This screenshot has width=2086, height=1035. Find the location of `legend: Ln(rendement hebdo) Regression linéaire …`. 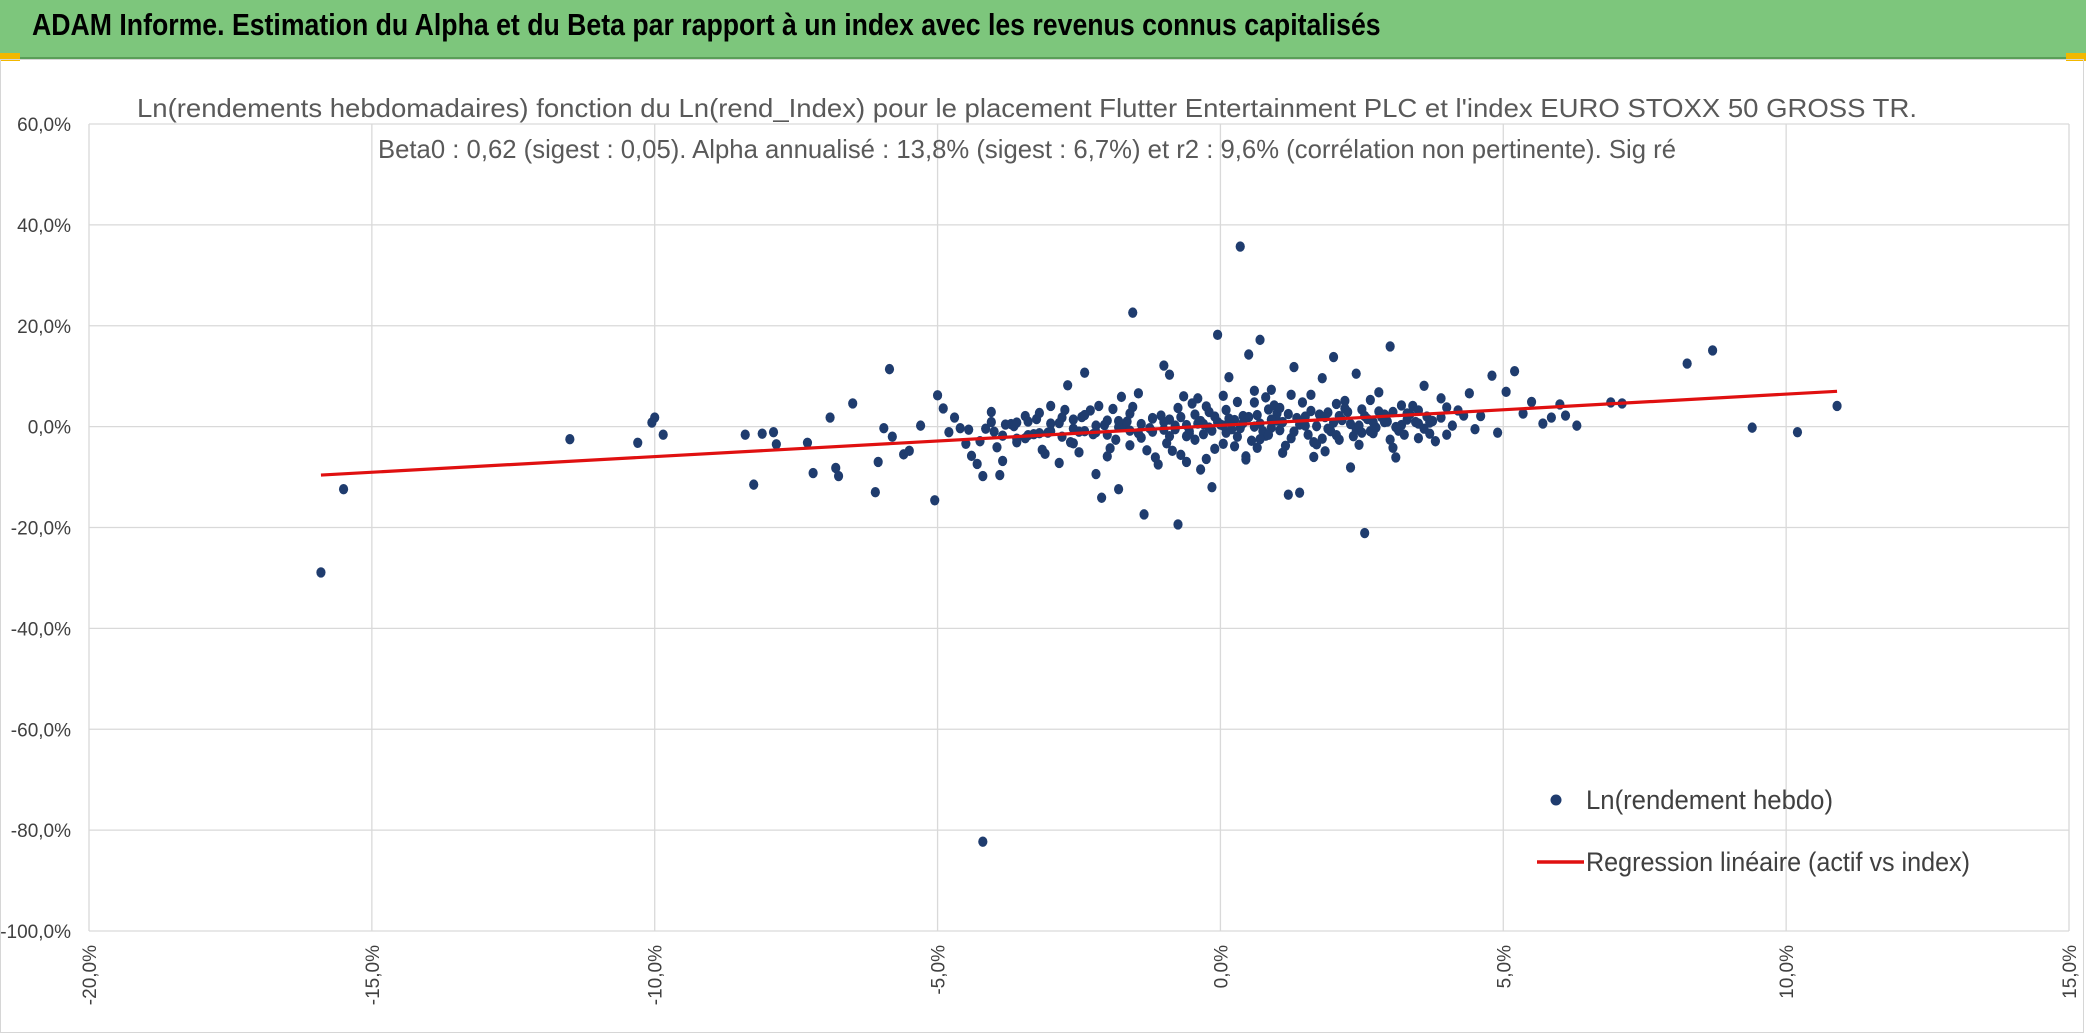

legend: Ln(rendement hebdo) Regression linéaire … is located at coordinates (1753, 831).